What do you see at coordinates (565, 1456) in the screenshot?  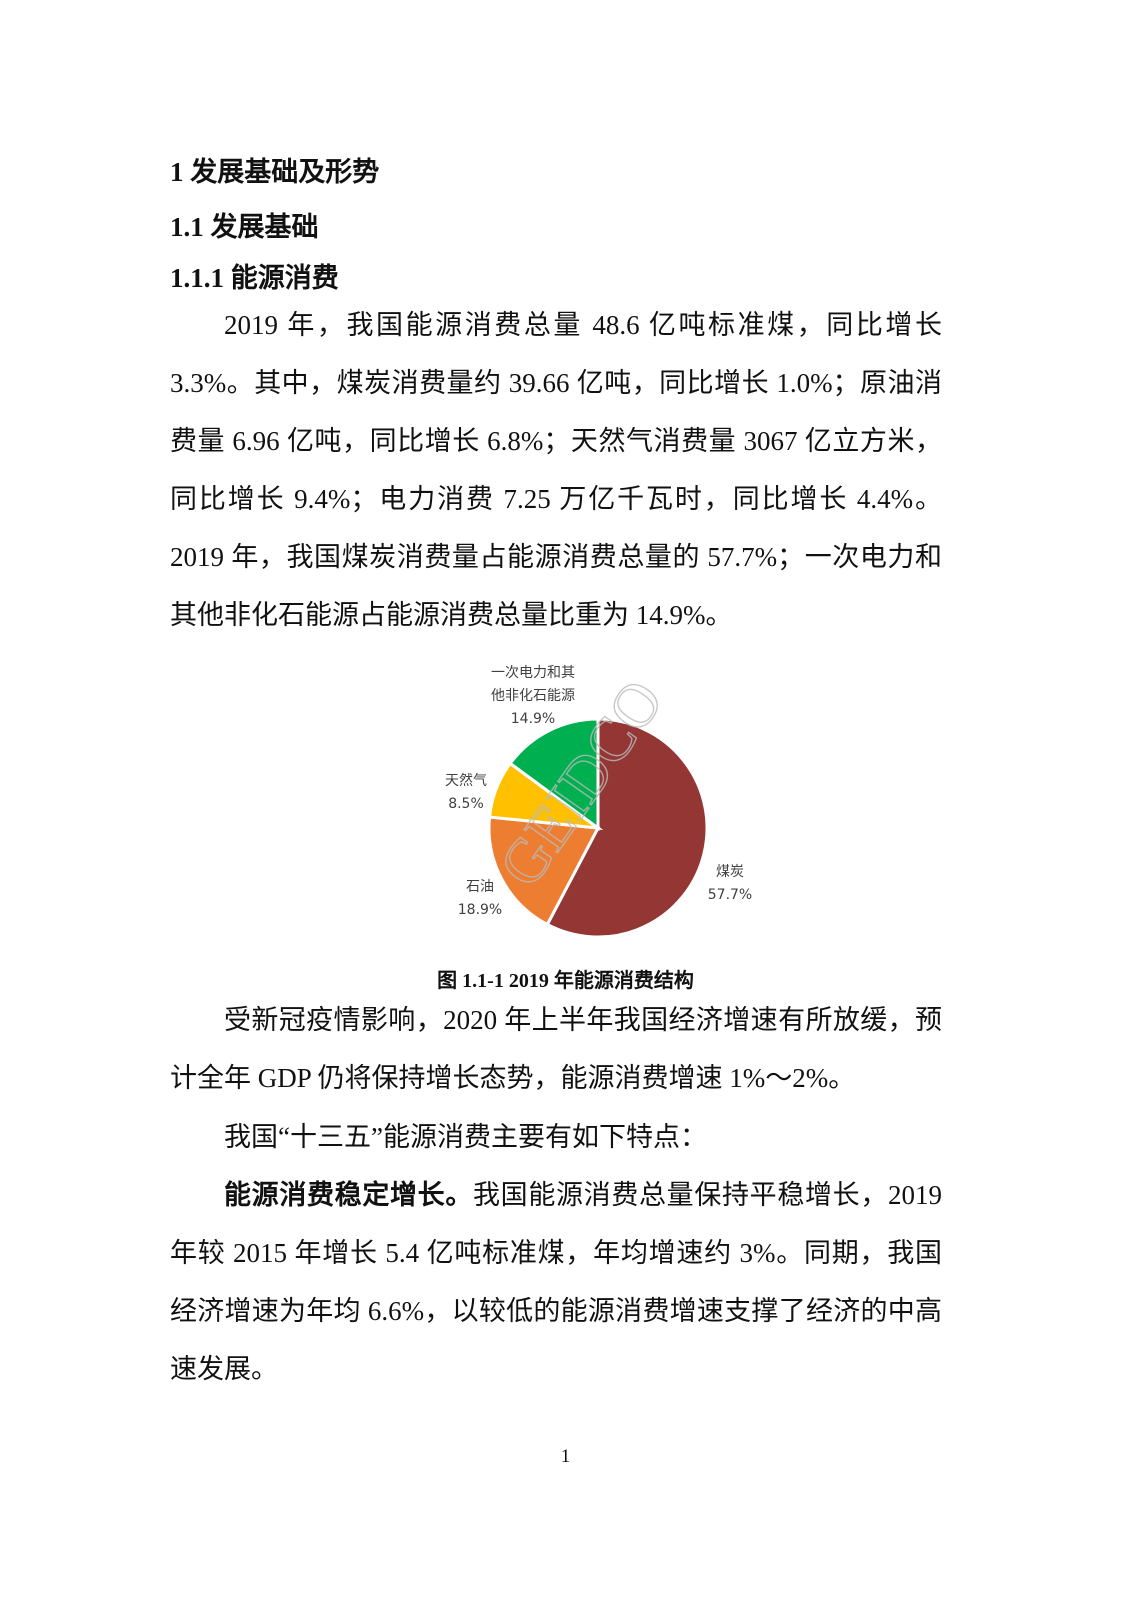 I see `page-number: 1` at bounding box center [565, 1456].